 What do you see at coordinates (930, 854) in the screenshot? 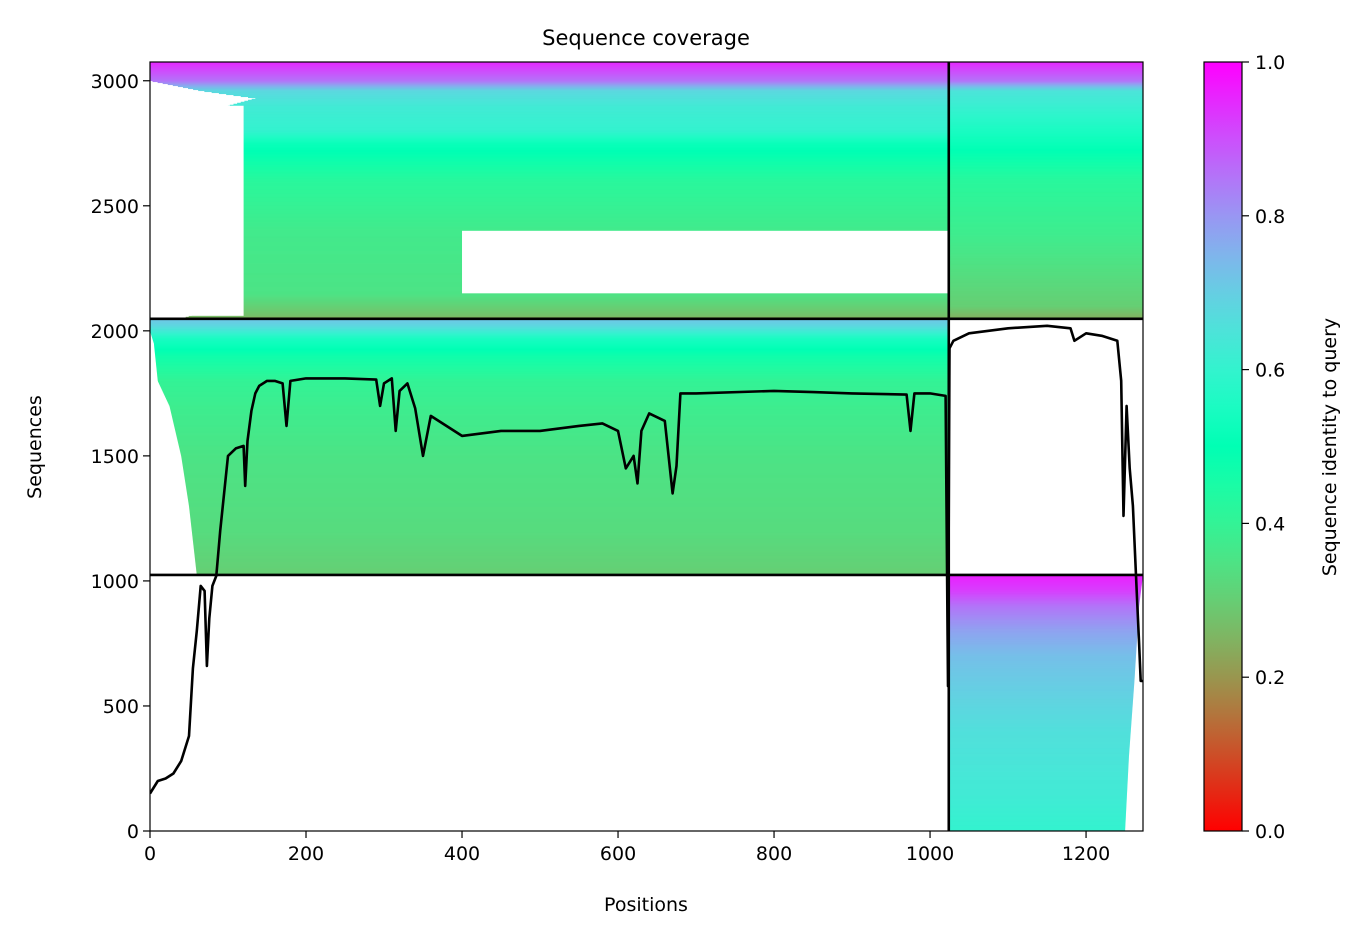
I see `x-tick-label: 1000` at bounding box center [930, 854].